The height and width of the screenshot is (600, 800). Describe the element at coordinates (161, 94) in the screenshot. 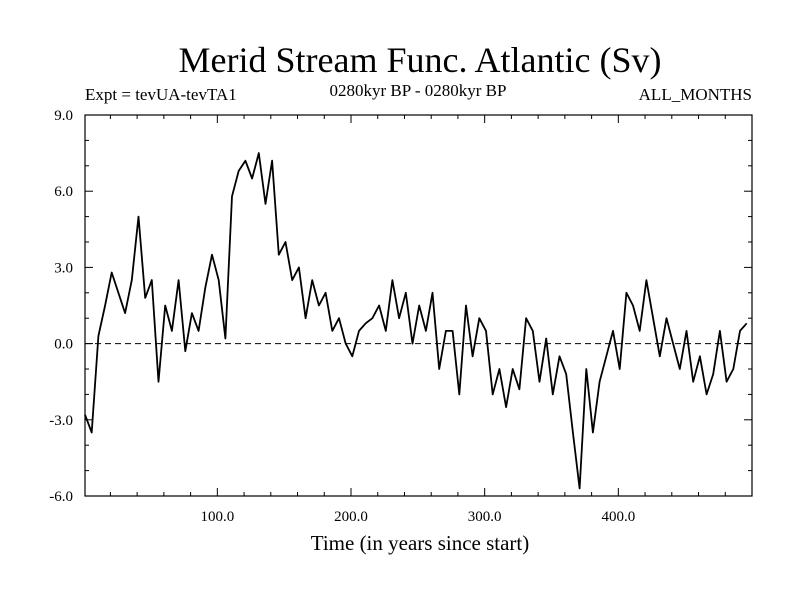

I see `chart-subtitle-experiment: Expt = tevUA-tevTA1` at that location.